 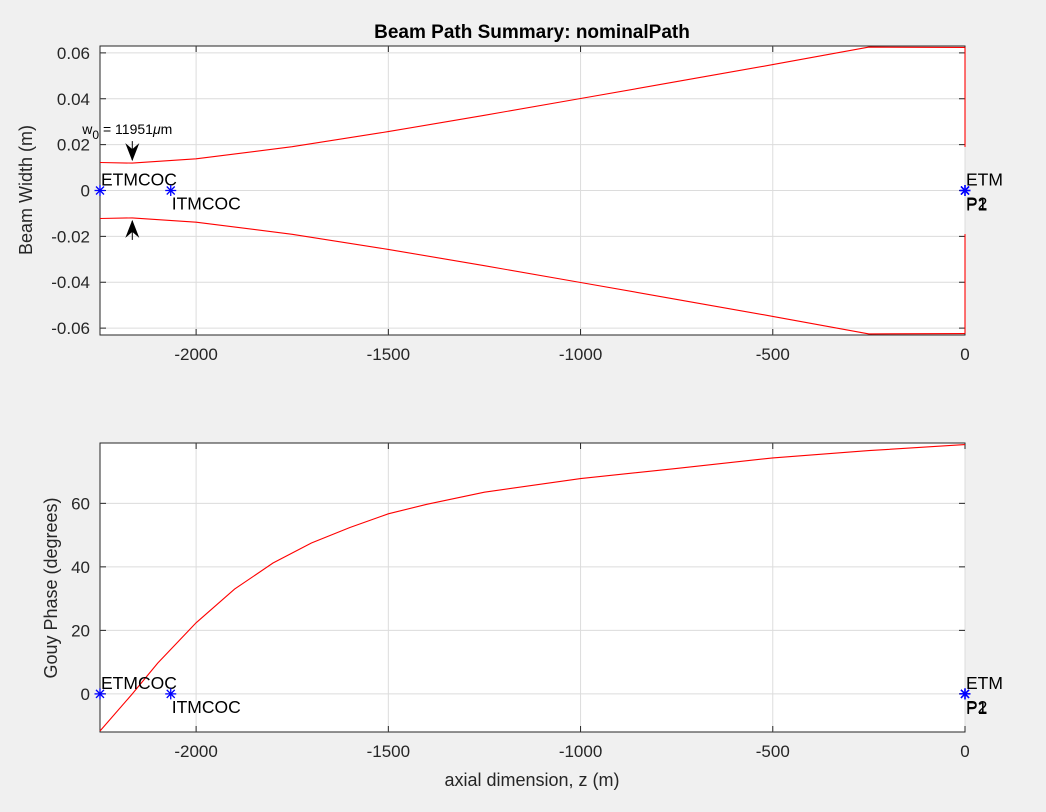 What do you see at coordinates (126, 129) in the screenshot?
I see `waist-annotation-value: = 11951` at bounding box center [126, 129].